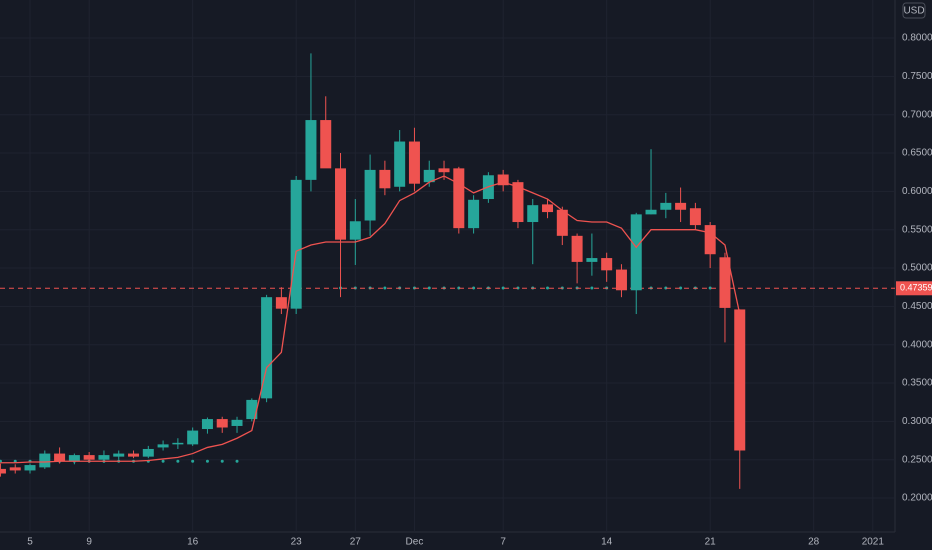  Describe the element at coordinates (607, 542) in the screenshot. I see `x-tick-label: 14` at that location.